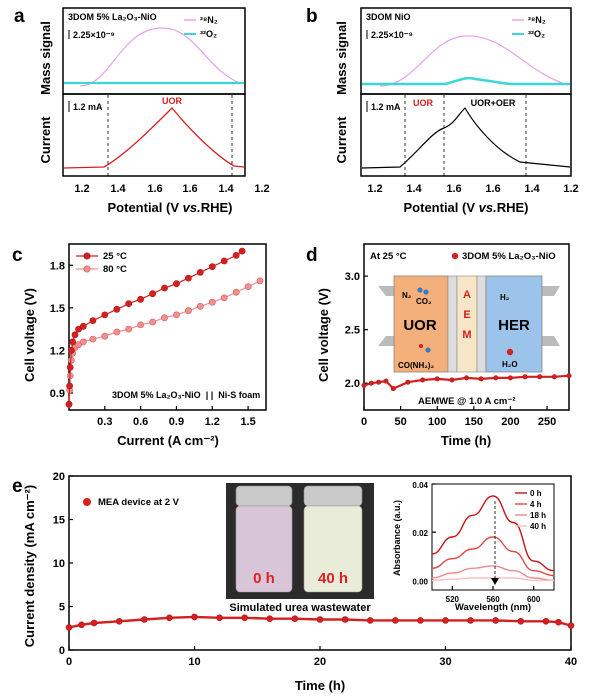 The height and width of the screenshot is (697, 591). Describe the element at coordinates (45, 58) in the screenshot. I see `a-top-ylabel: Mass signal` at that location.